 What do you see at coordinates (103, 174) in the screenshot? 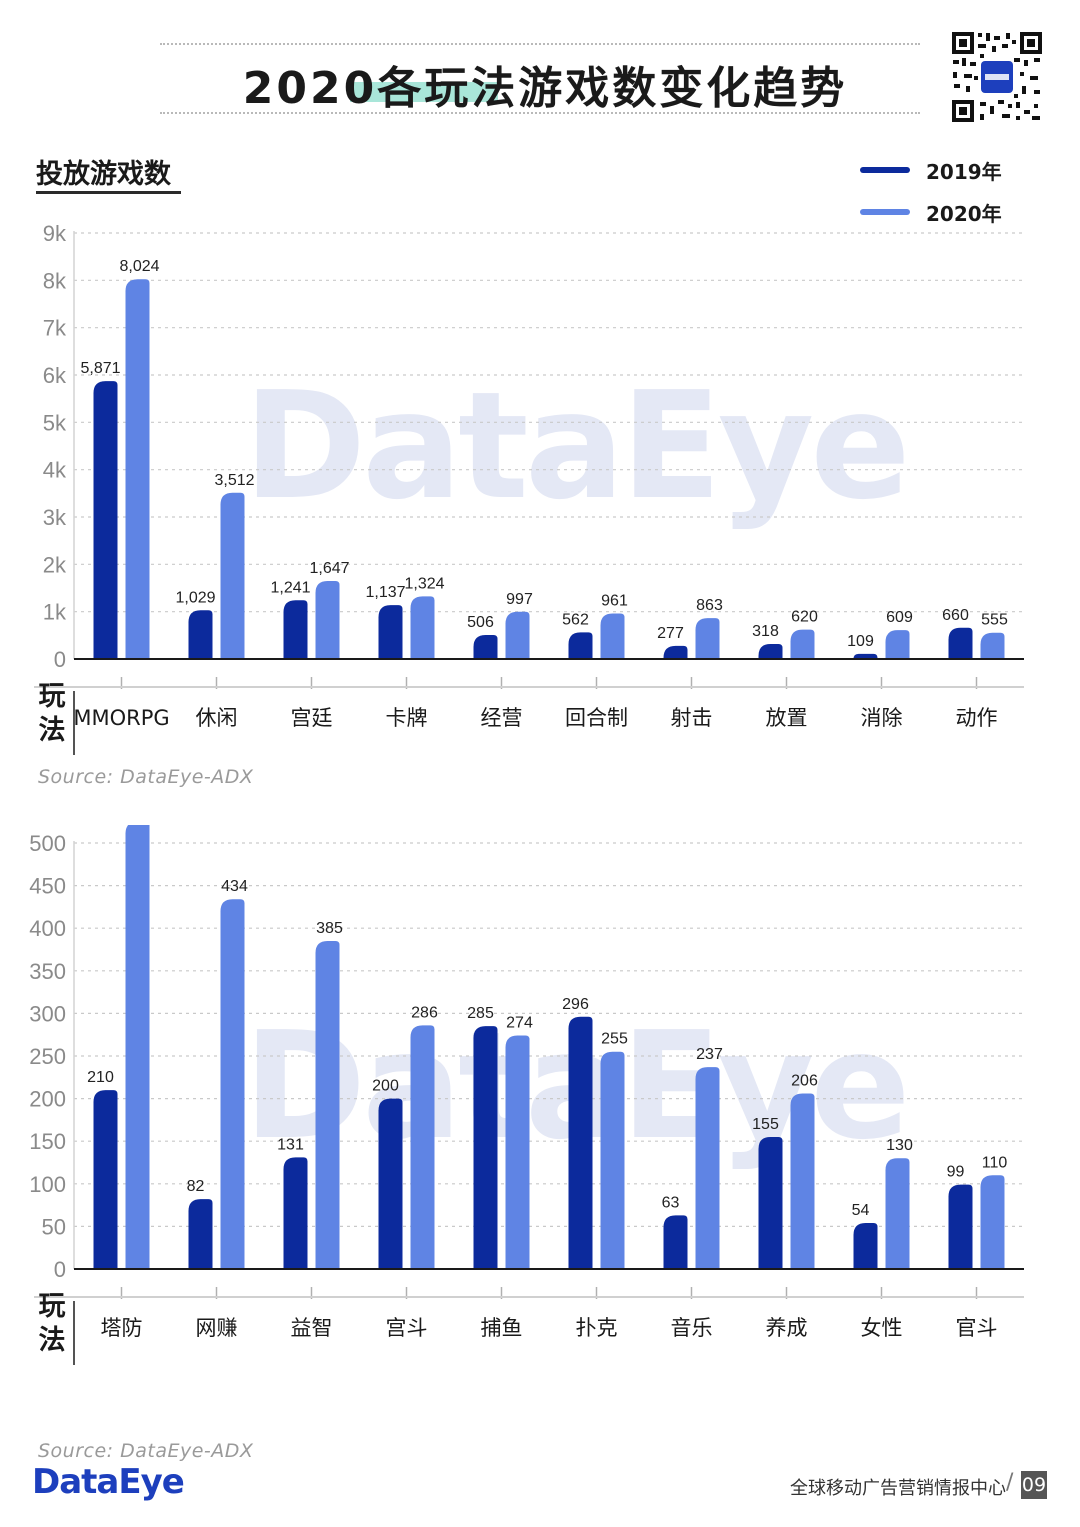
I see `section-title: 投放游戏数` at bounding box center [103, 174].